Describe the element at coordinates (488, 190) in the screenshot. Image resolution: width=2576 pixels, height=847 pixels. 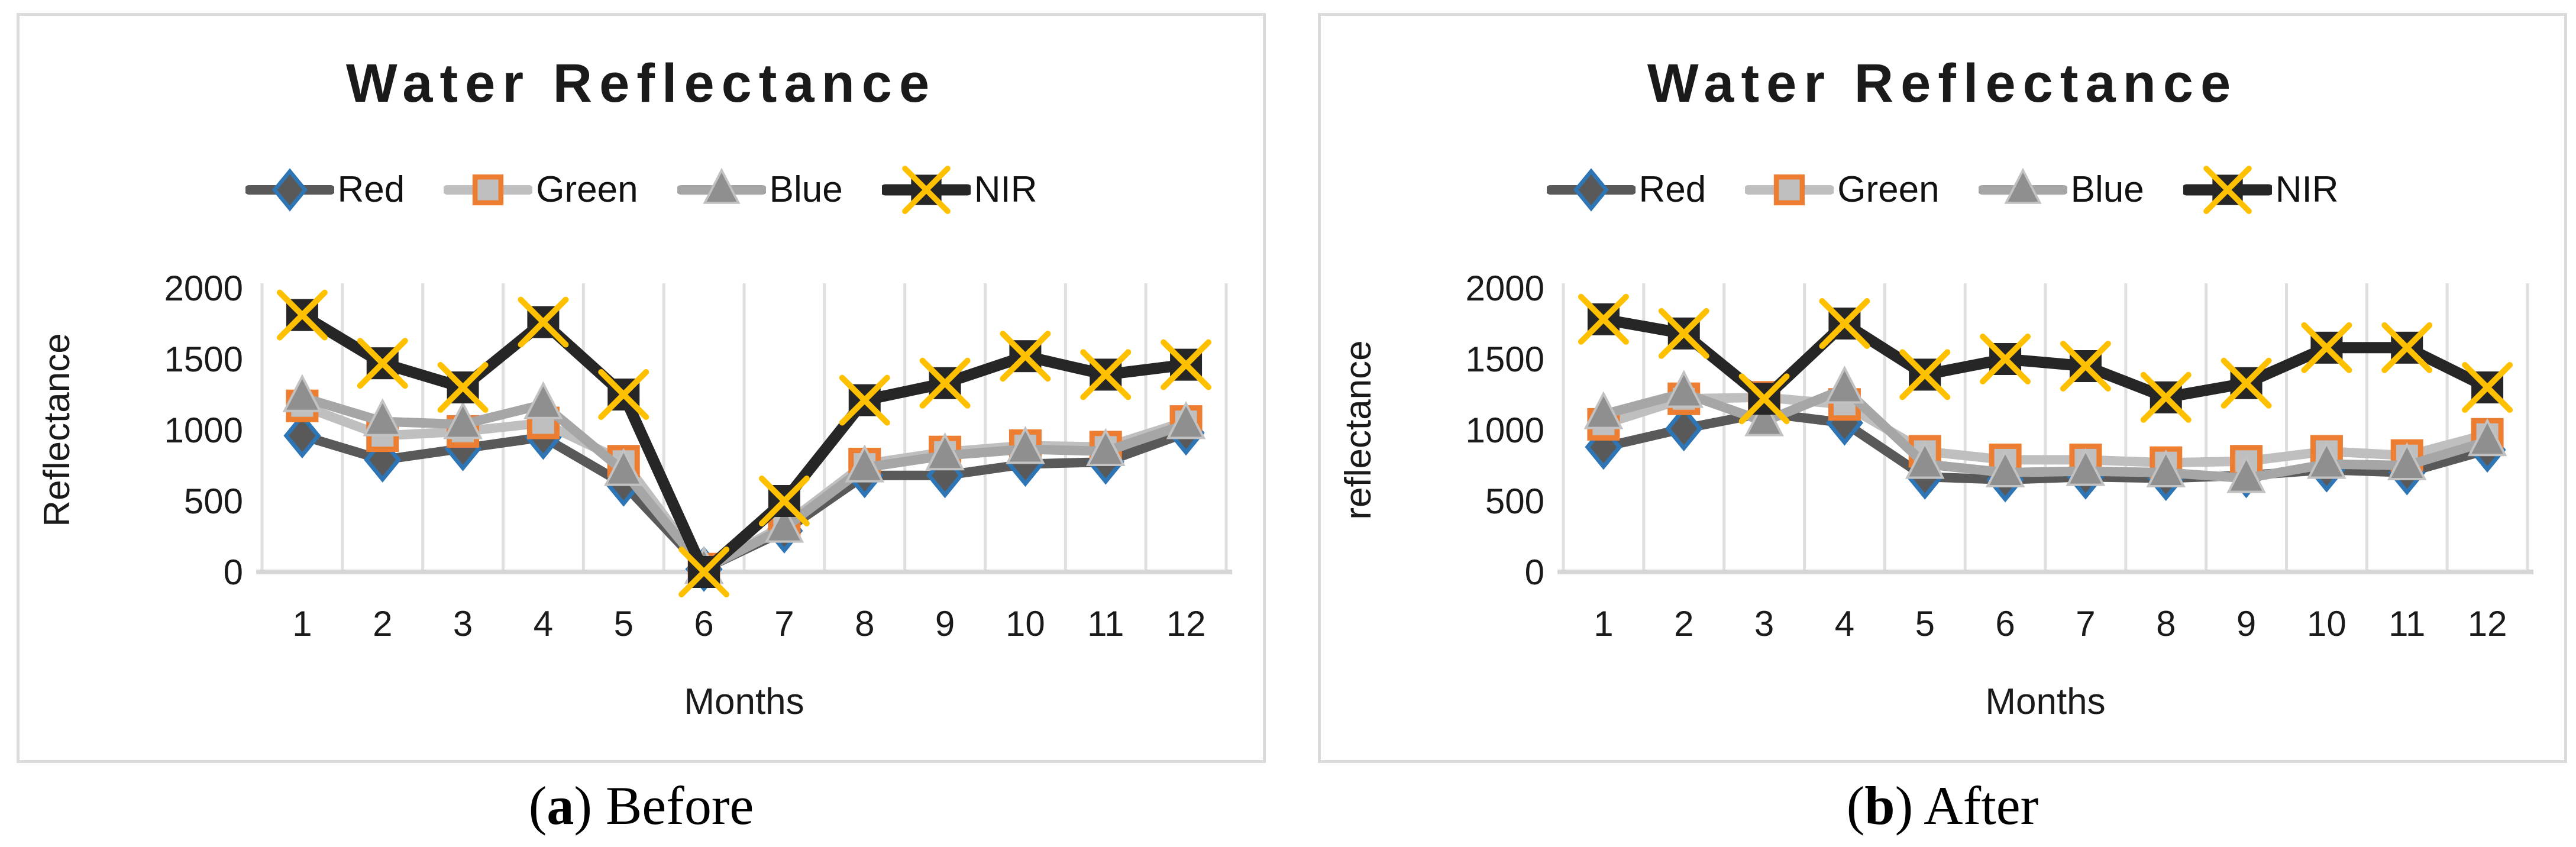
I see `legend-glyph-green` at that location.